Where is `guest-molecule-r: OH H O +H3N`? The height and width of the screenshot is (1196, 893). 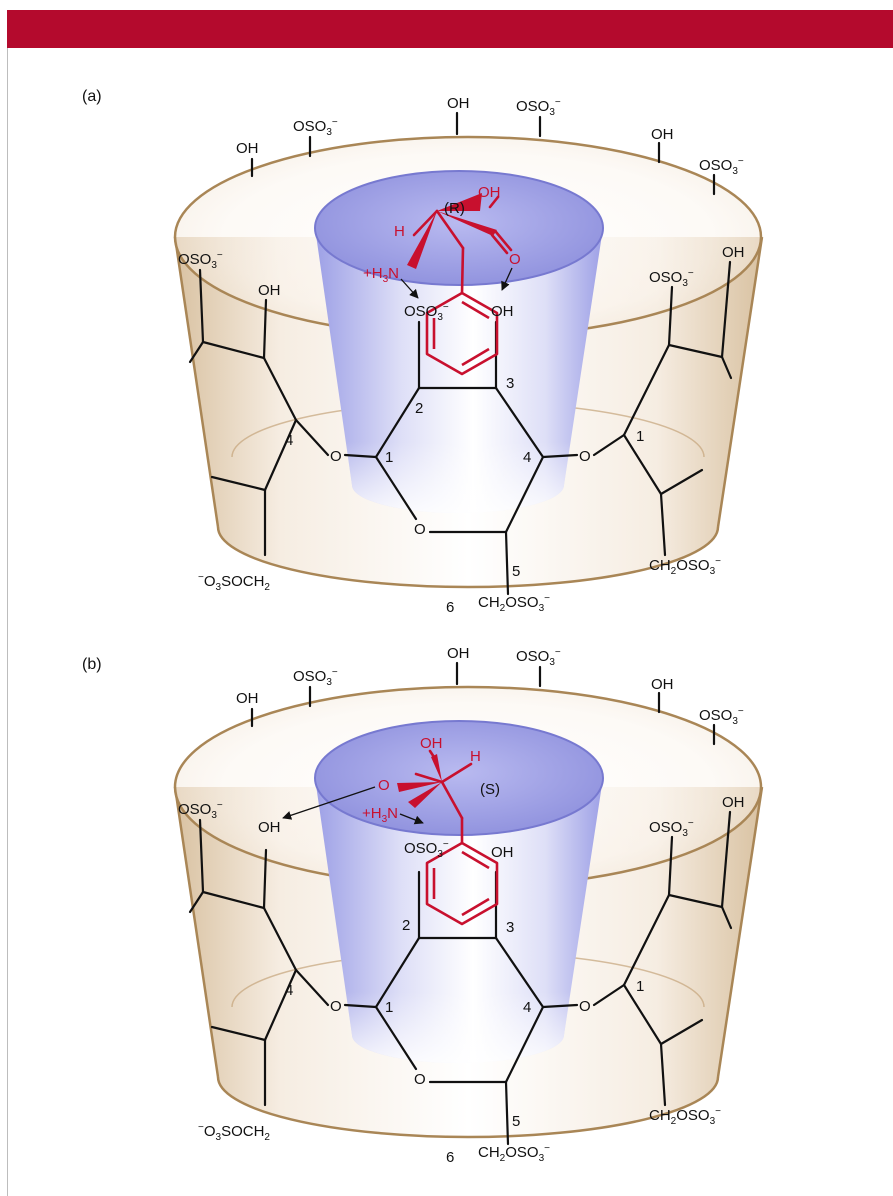 guest-molecule-r: OH H O +H3N is located at coordinates (442, 280).